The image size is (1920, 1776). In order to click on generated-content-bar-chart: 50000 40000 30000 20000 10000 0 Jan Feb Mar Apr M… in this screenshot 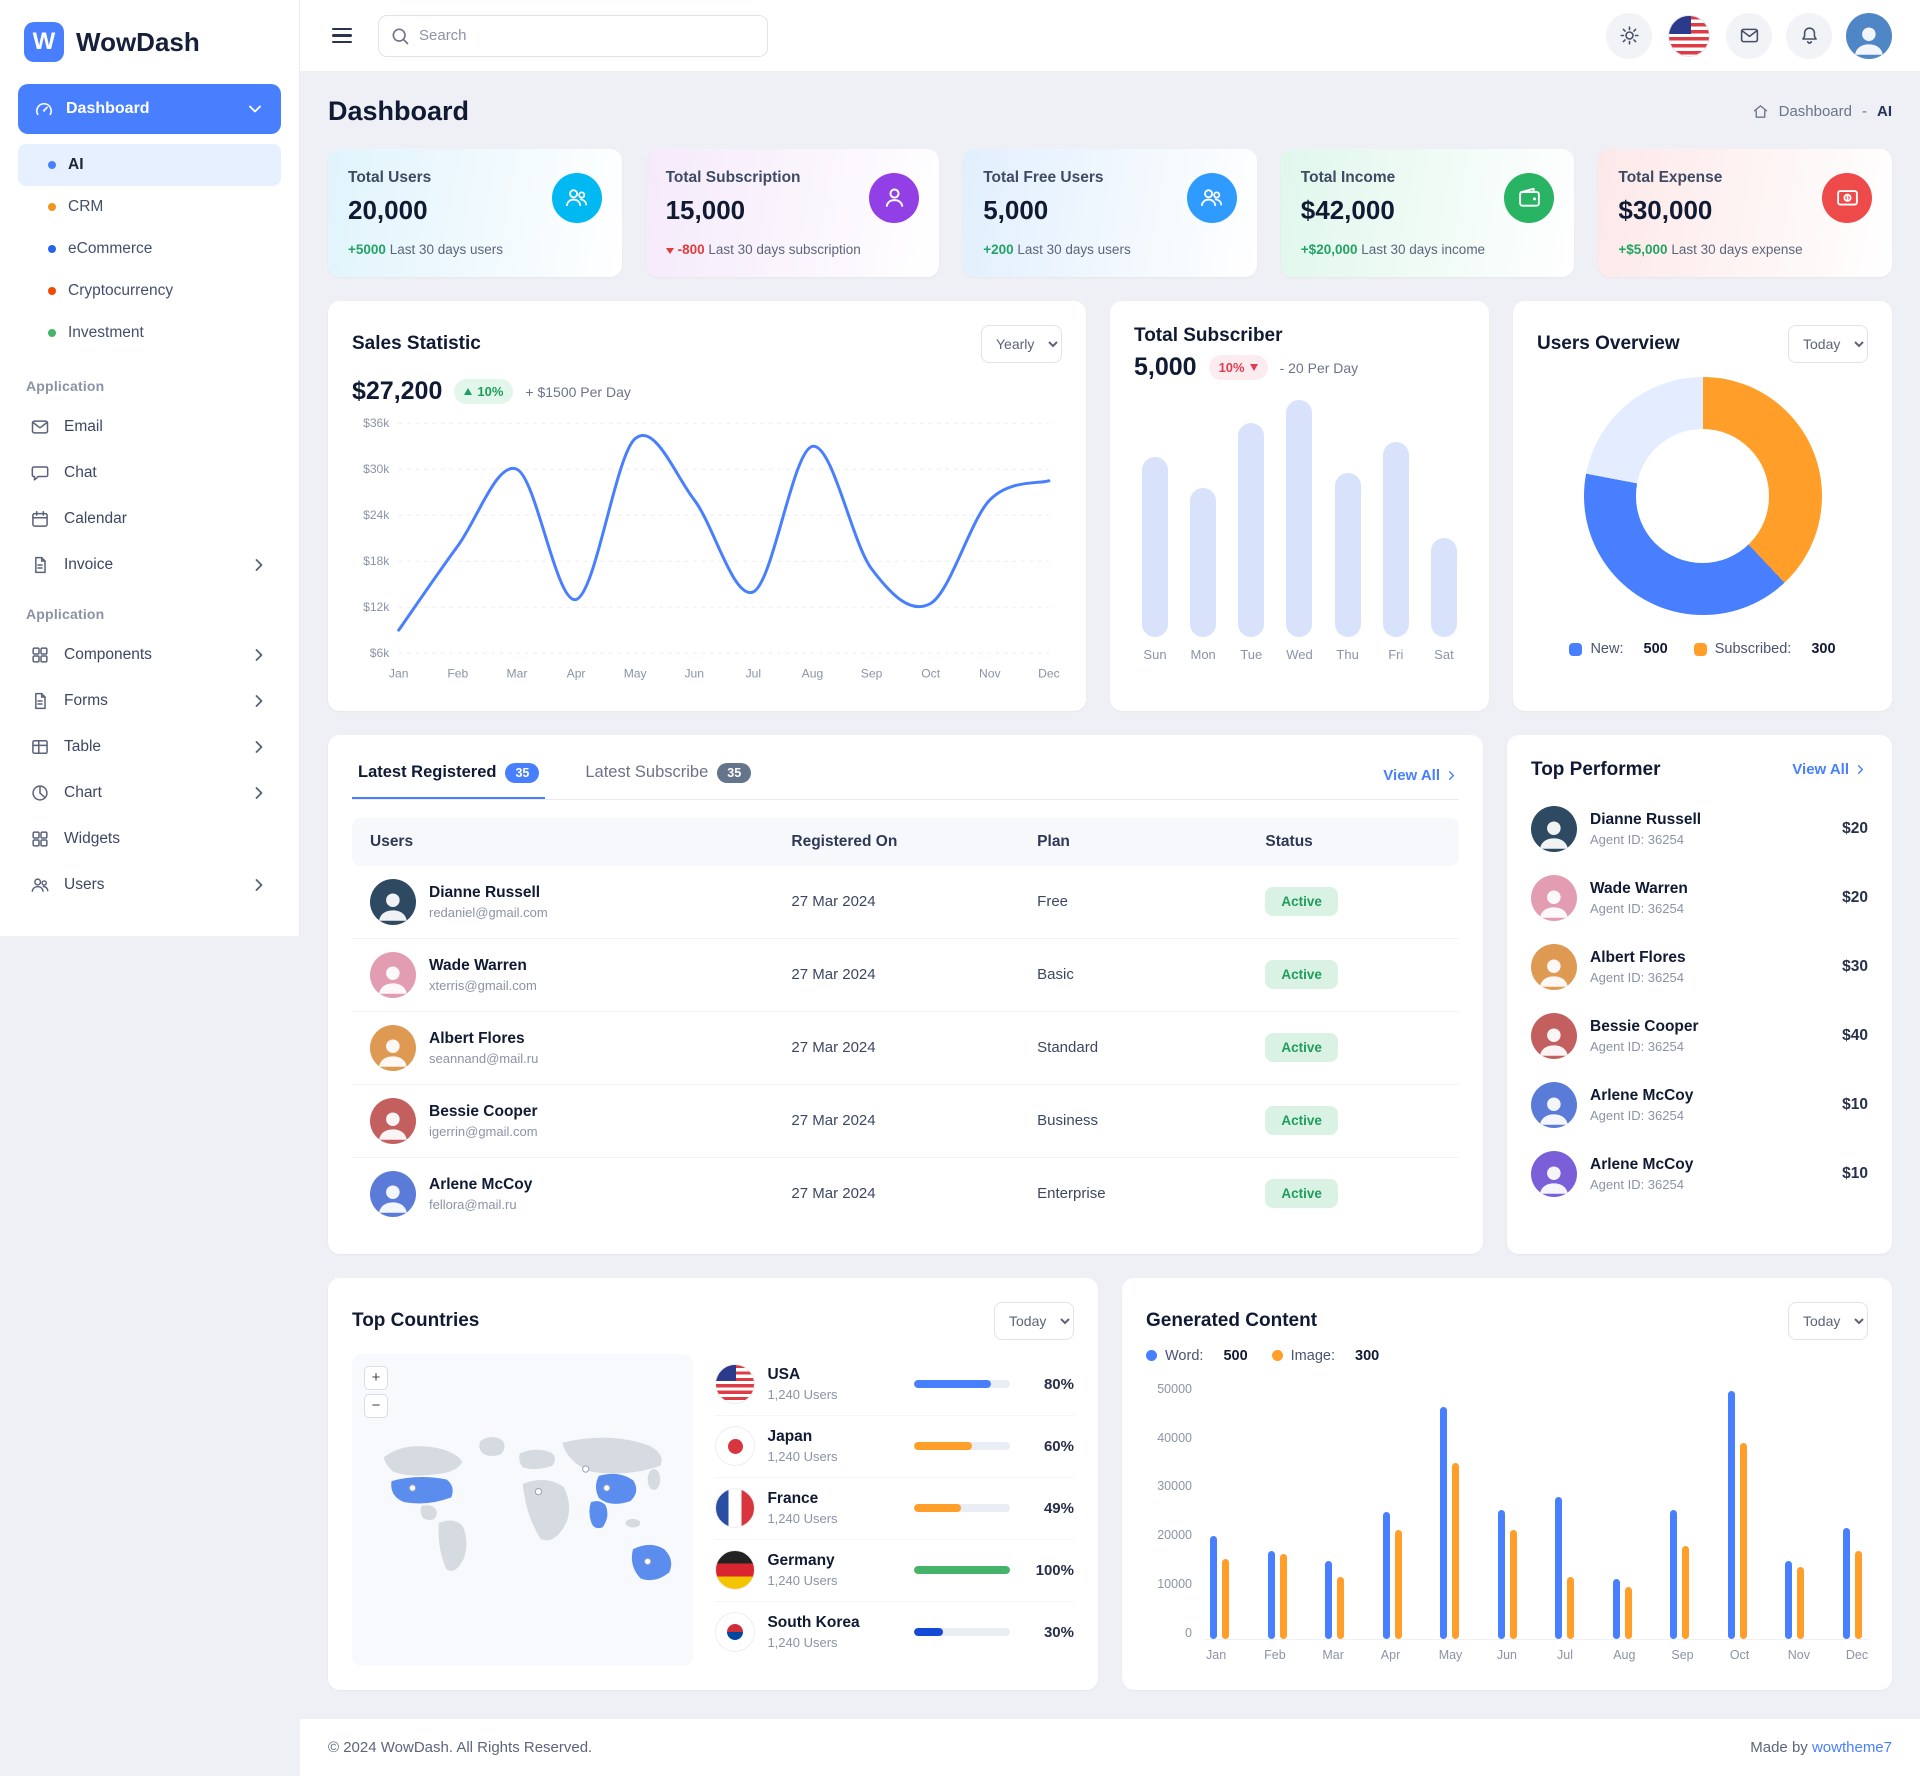, I will do `click(1513, 1521)`.